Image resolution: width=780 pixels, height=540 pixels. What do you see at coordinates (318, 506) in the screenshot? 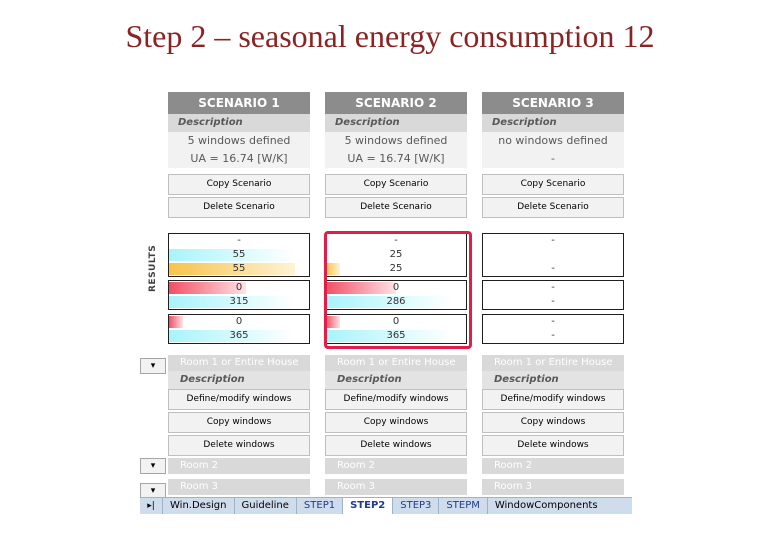
I see `sheet-tab-step1: STEP1` at bounding box center [318, 506].